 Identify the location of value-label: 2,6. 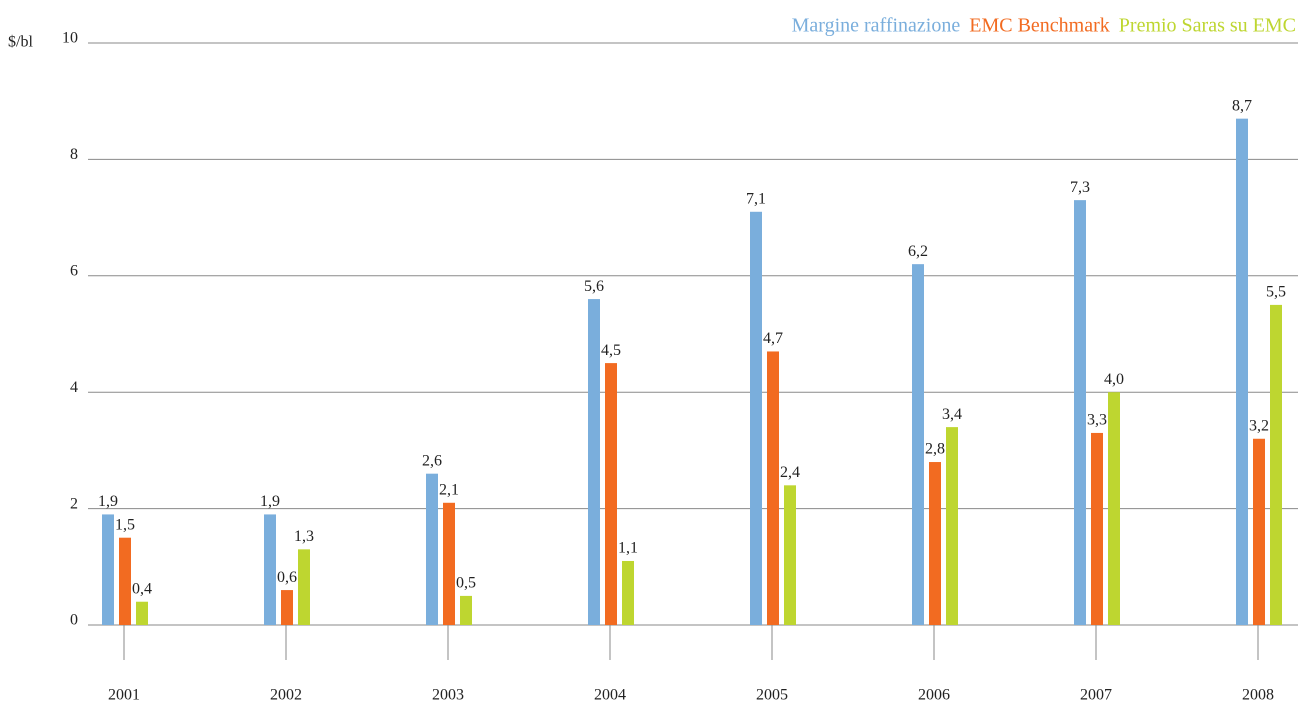
(432, 460).